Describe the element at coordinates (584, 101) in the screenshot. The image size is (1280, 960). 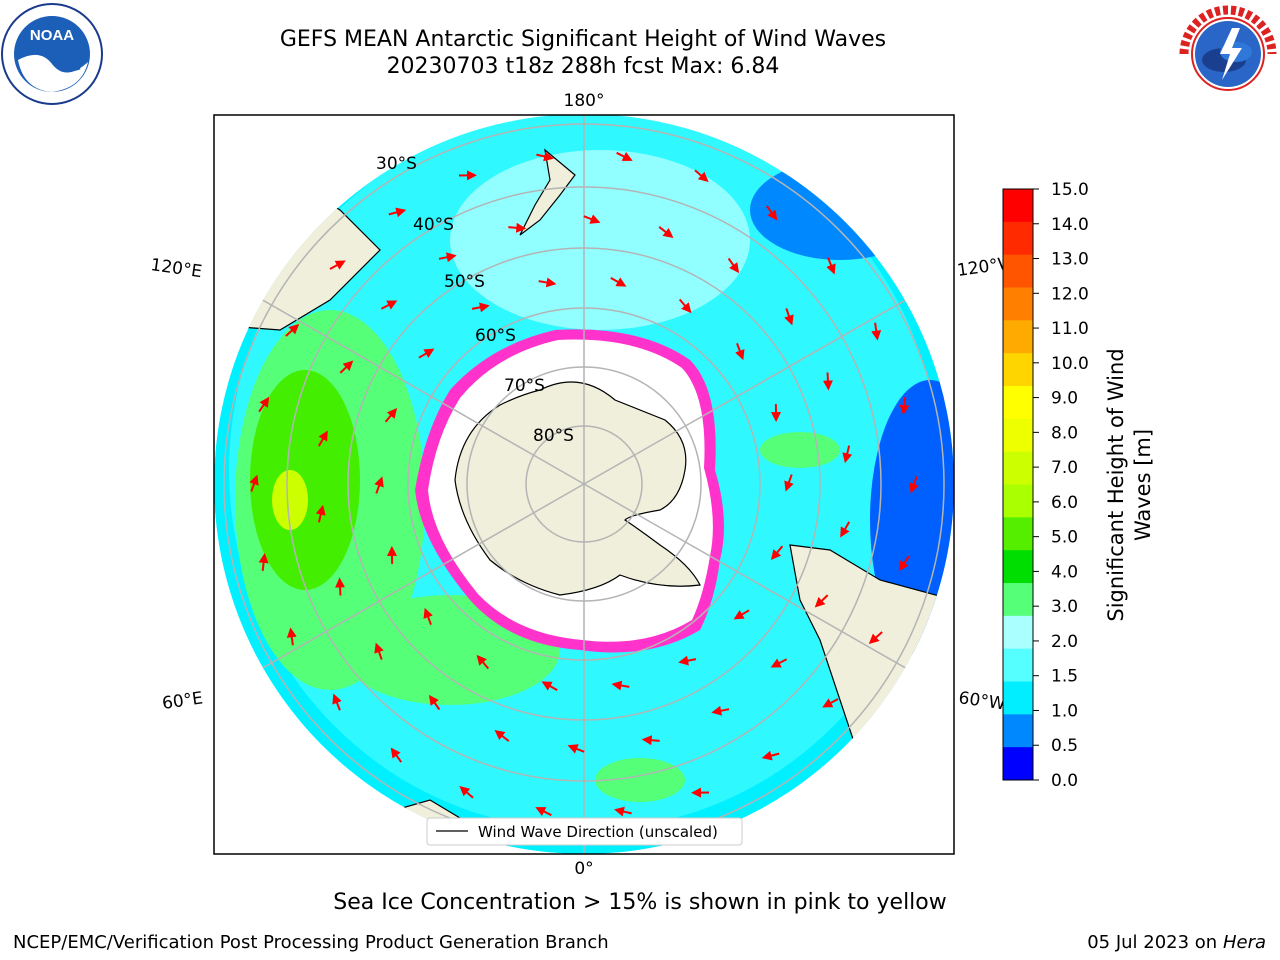
I see `lon-label-180: 180°` at that location.